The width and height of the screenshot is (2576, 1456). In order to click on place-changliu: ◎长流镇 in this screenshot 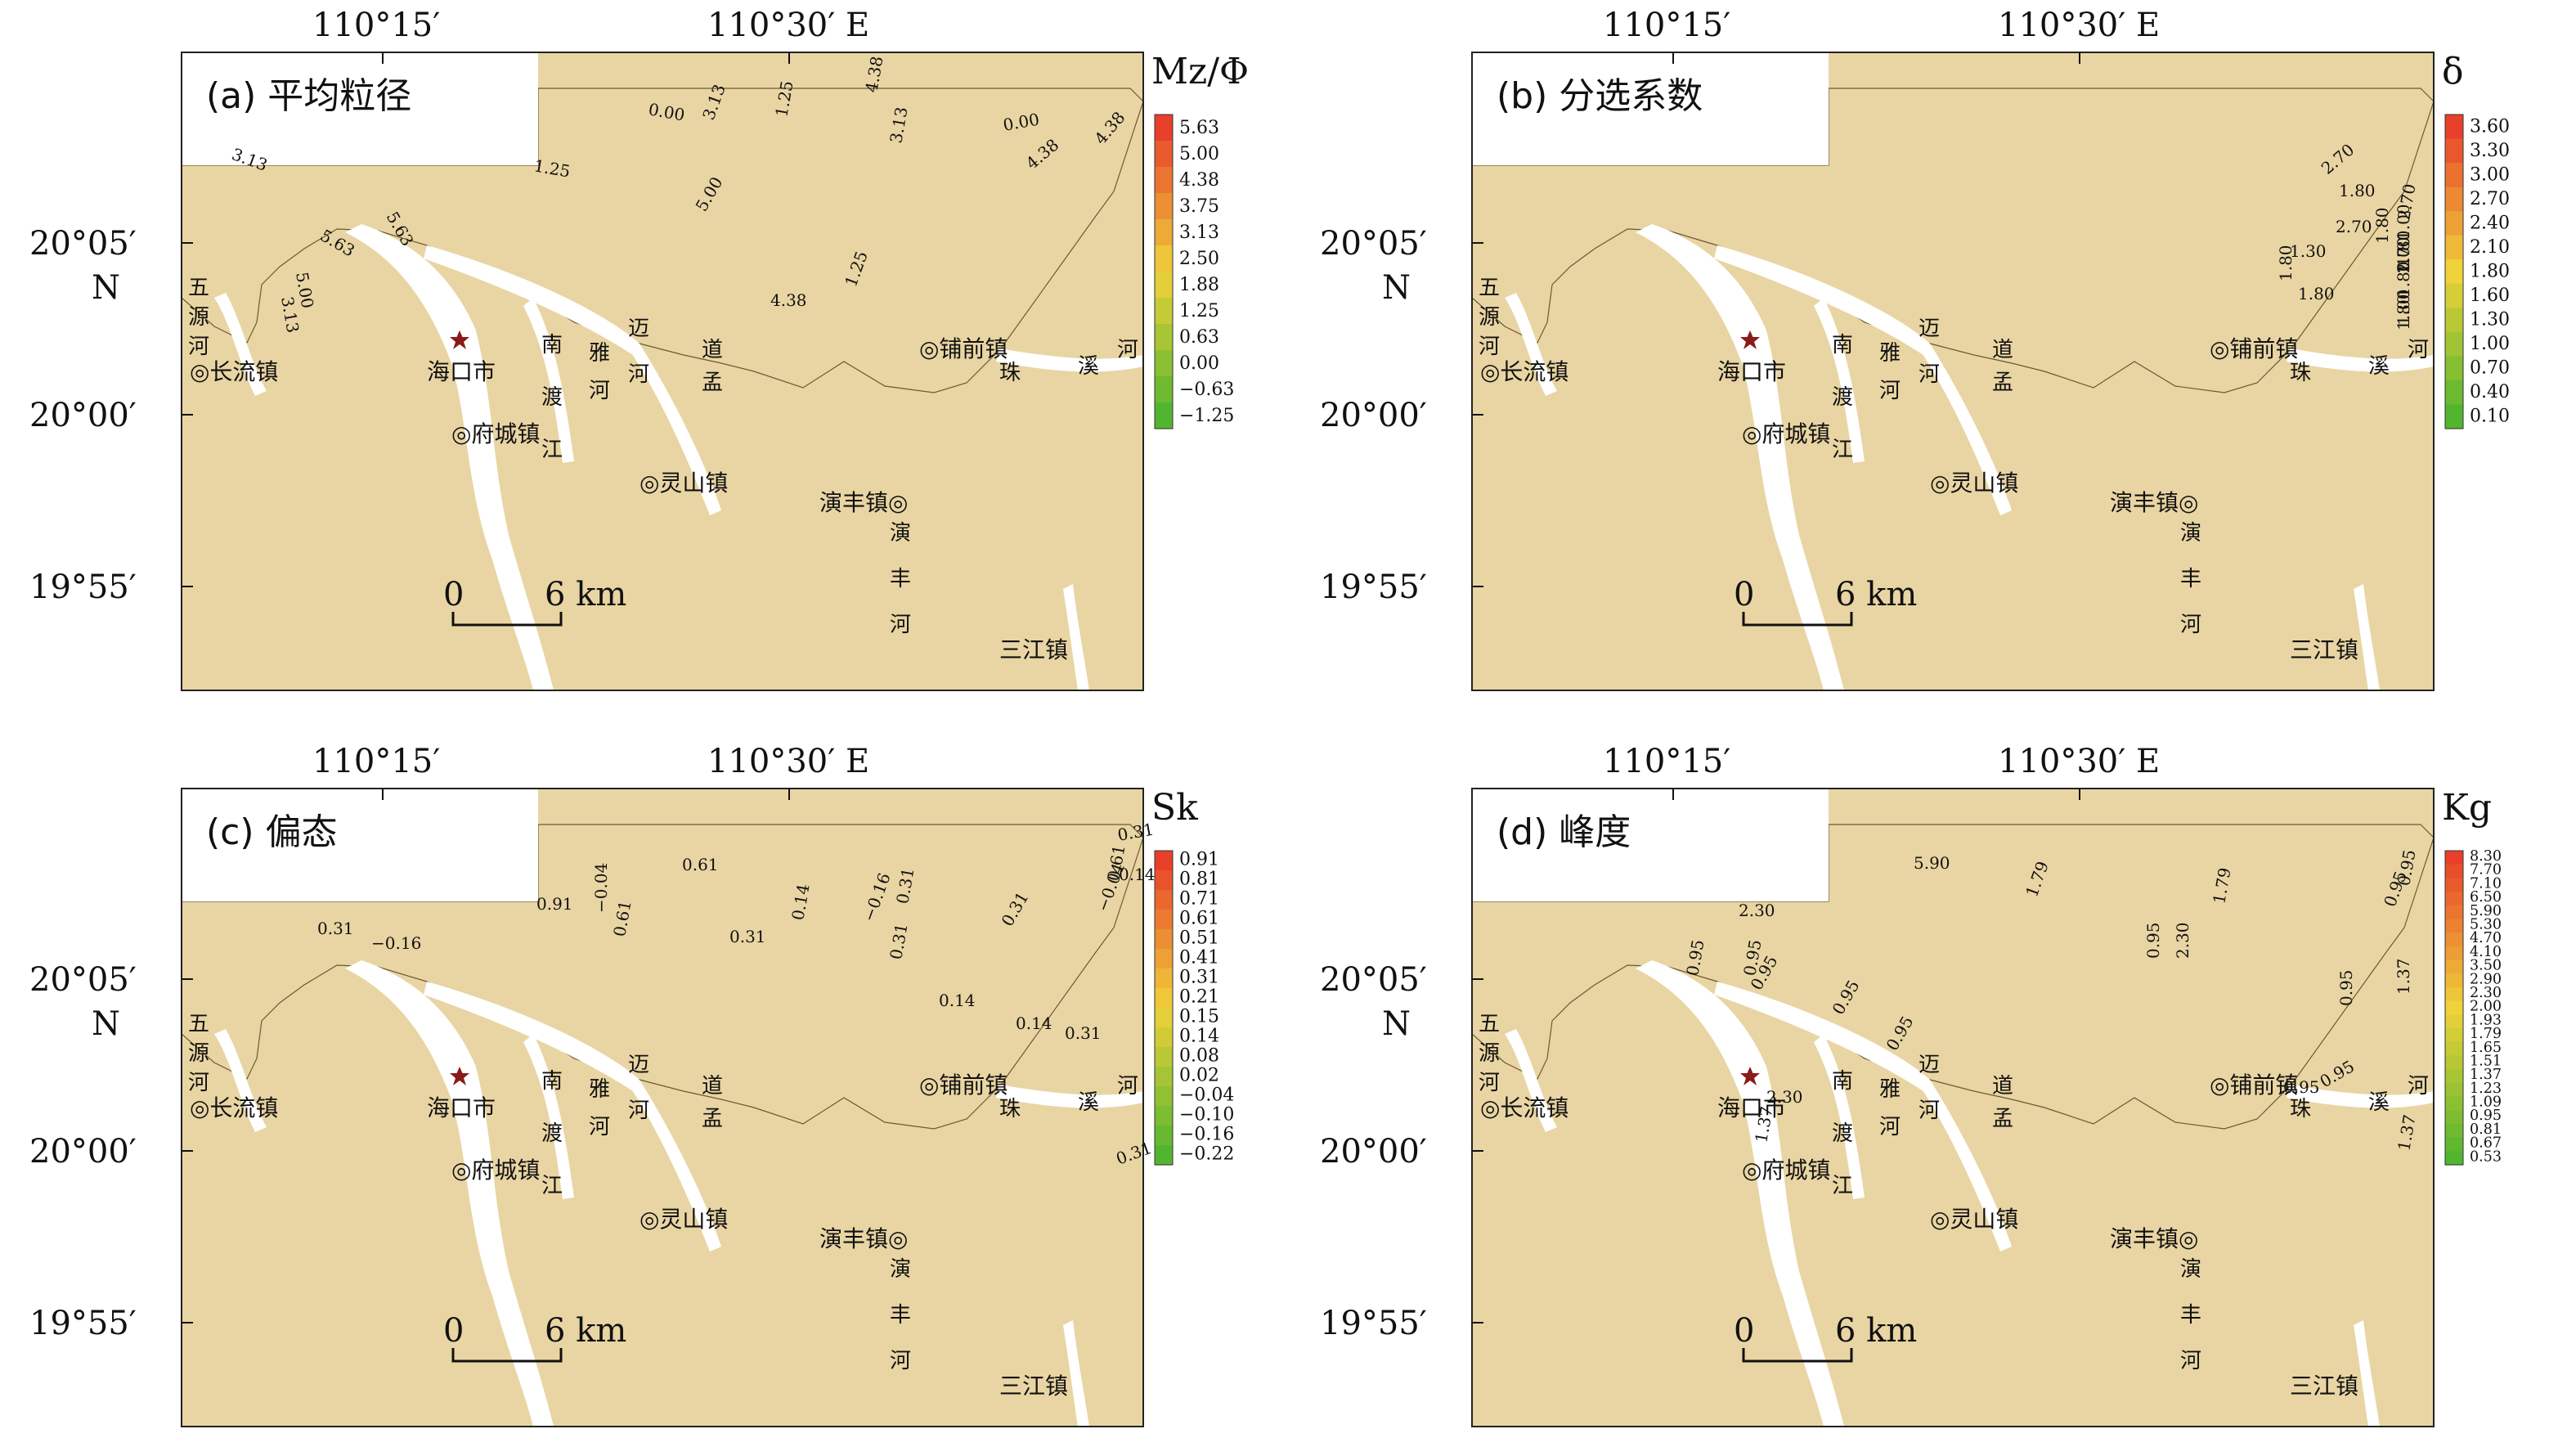, I will do `click(1524, 372)`.